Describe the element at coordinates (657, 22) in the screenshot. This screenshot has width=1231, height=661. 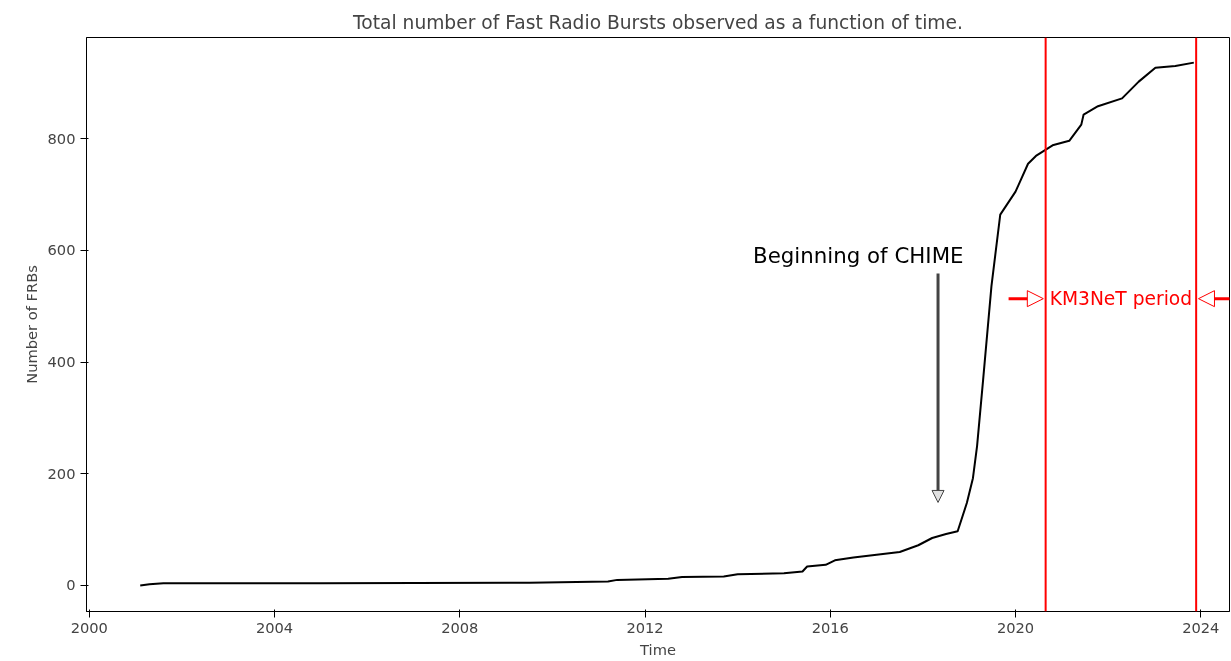
I see `chart-title: Total number of Fast Radio Bursts observed as a function of time.` at that location.